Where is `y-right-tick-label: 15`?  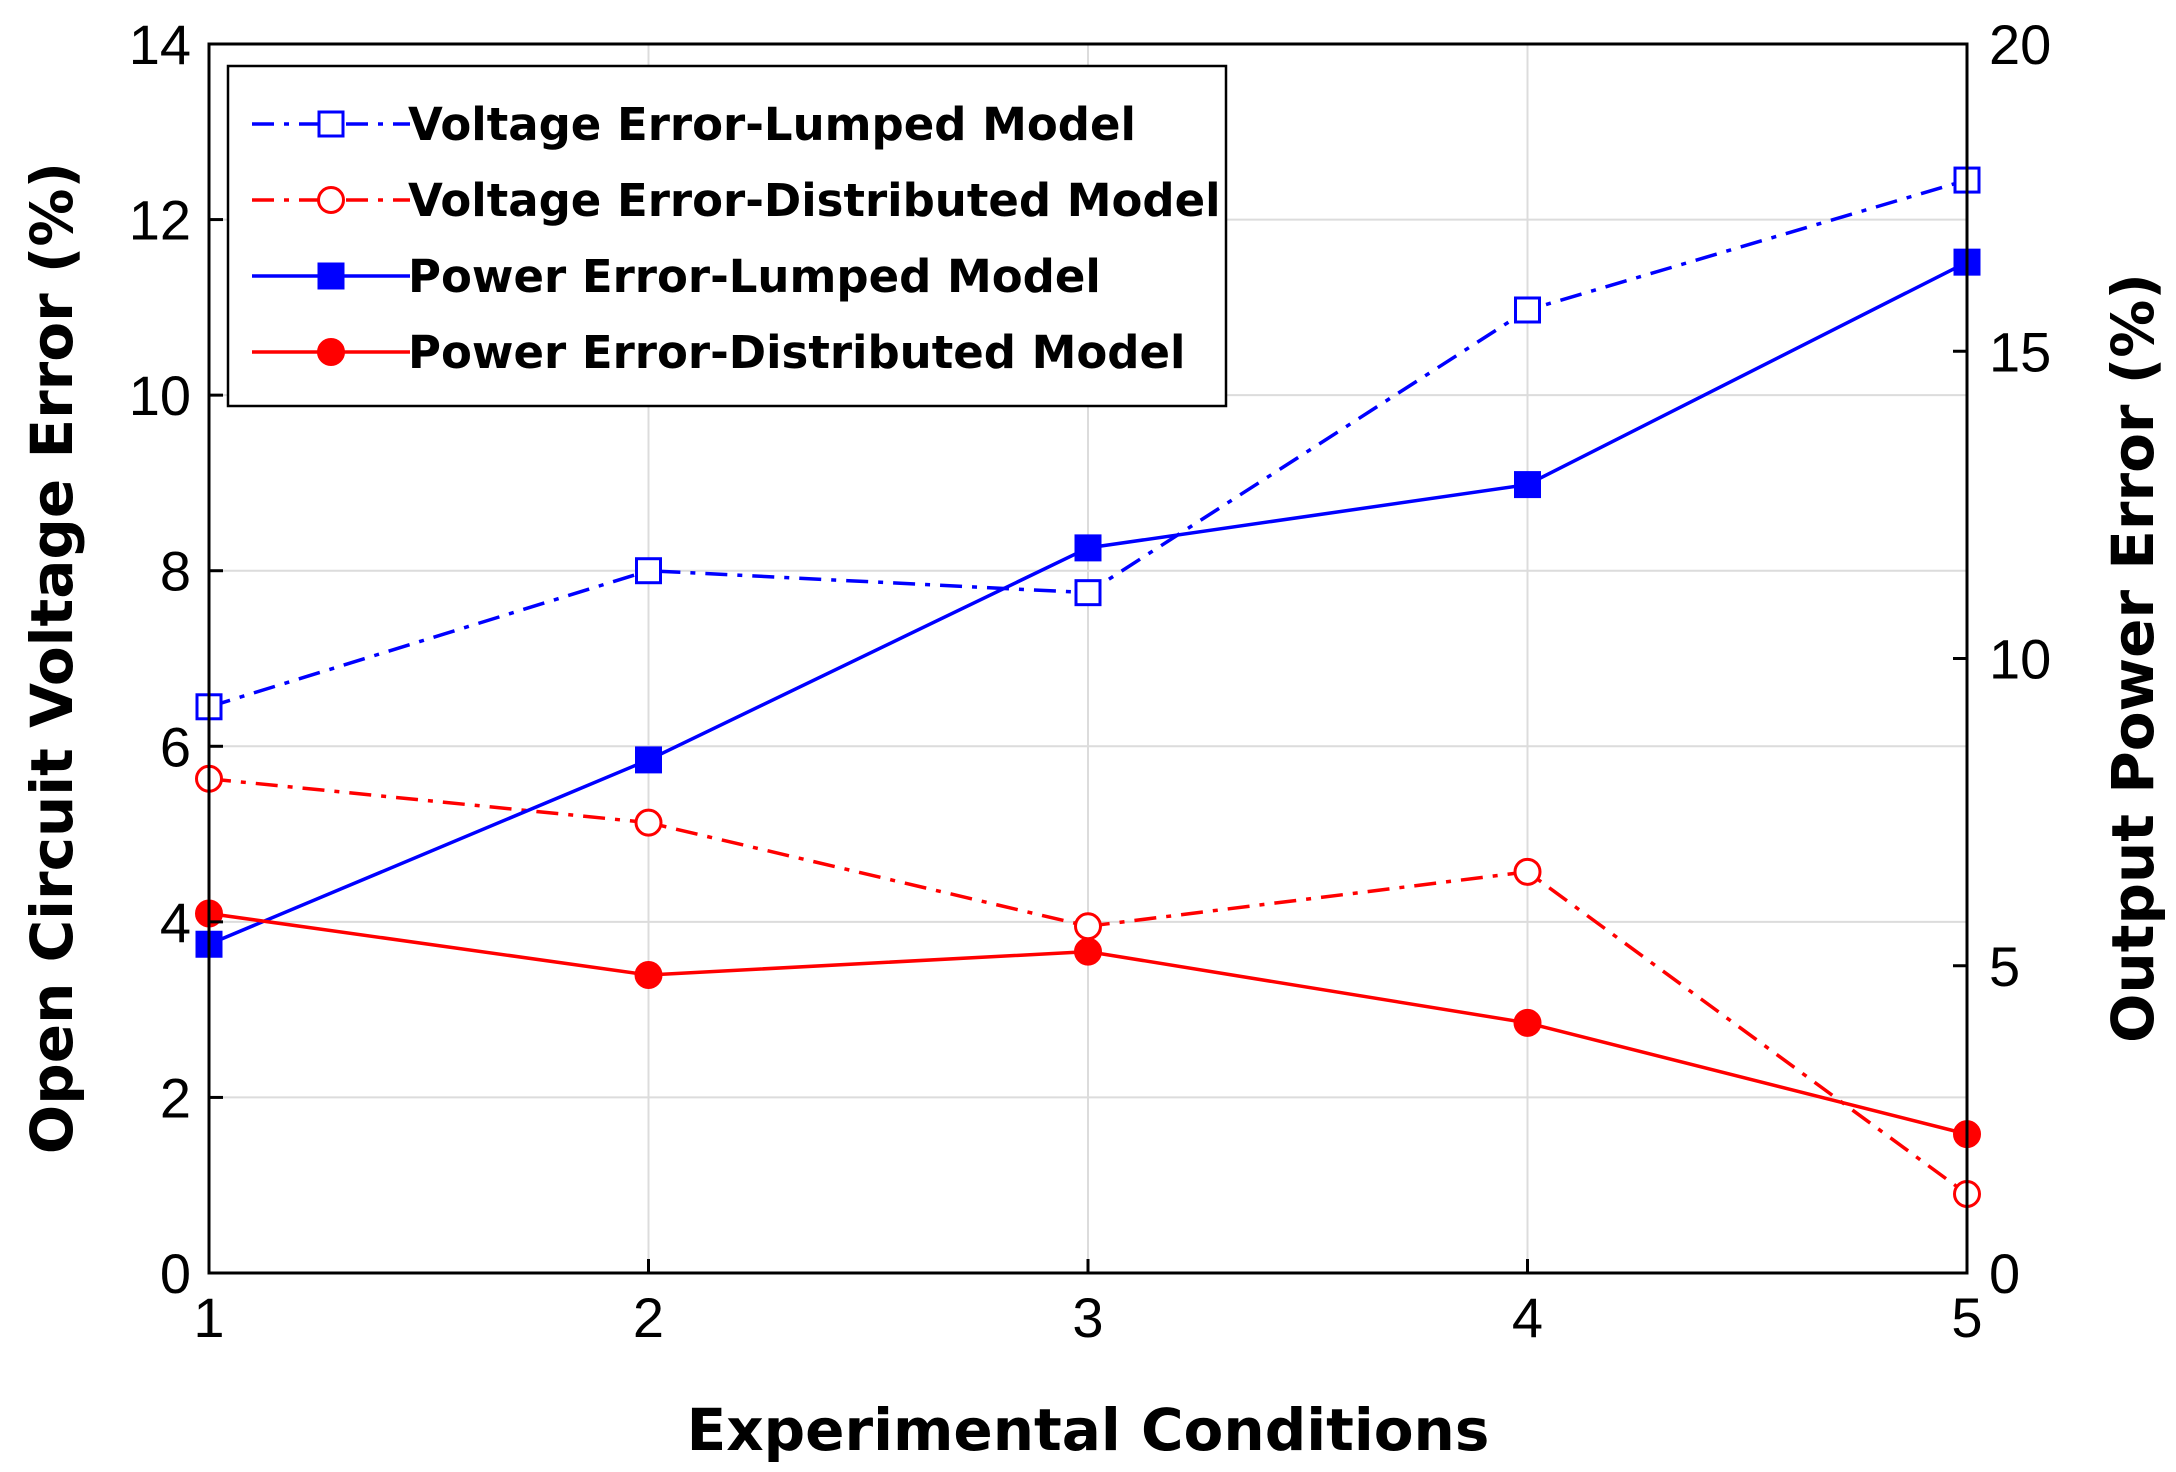 y-right-tick-label: 15 is located at coordinates (2020, 351).